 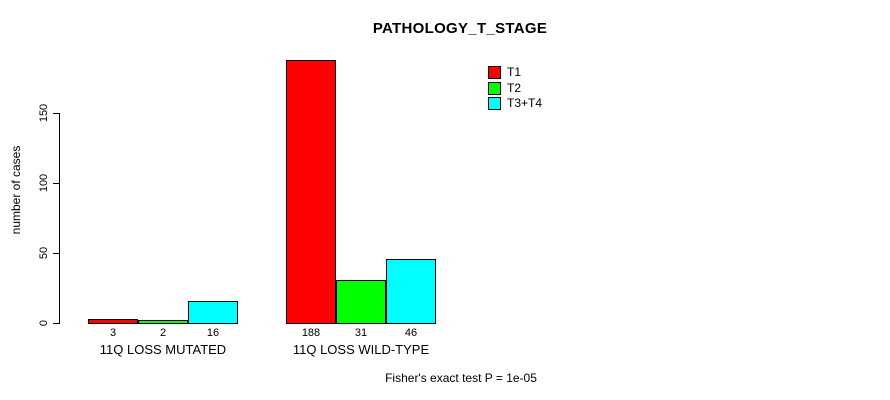 What do you see at coordinates (461, 378) in the screenshot?
I see `annotation-footnote: Fisher's exact test P = 1e-05` at bounding box center [461, 378].